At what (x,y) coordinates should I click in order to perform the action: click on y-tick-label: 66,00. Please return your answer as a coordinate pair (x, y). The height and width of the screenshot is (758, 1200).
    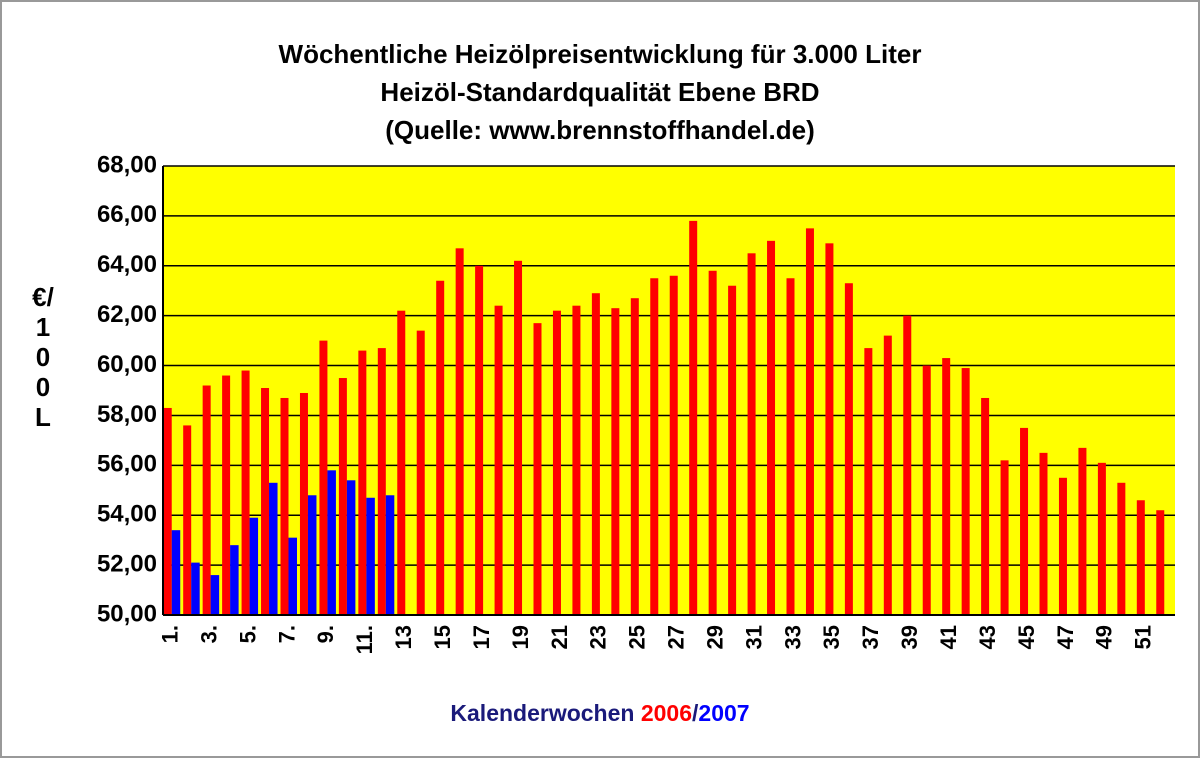
    Looking at the image, I should click on (127, 214).